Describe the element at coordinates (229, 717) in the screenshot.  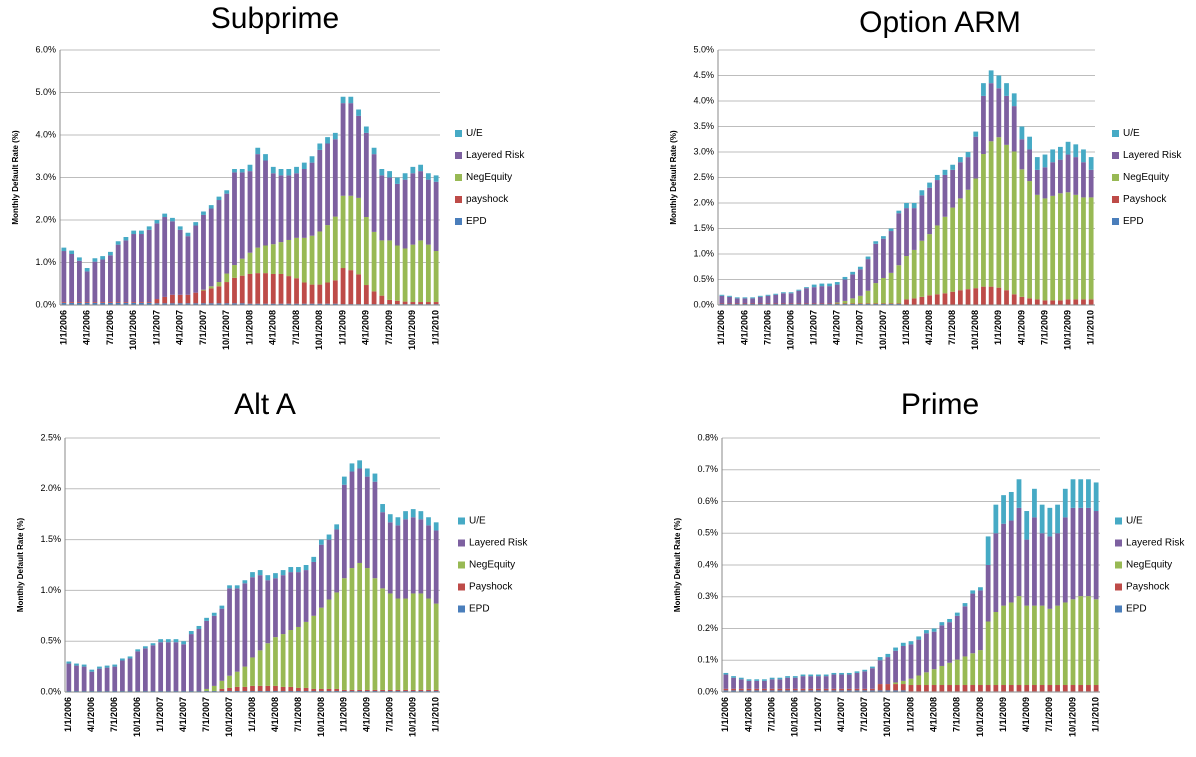
I see `x-tick-label: 10/1/2007` at that location.